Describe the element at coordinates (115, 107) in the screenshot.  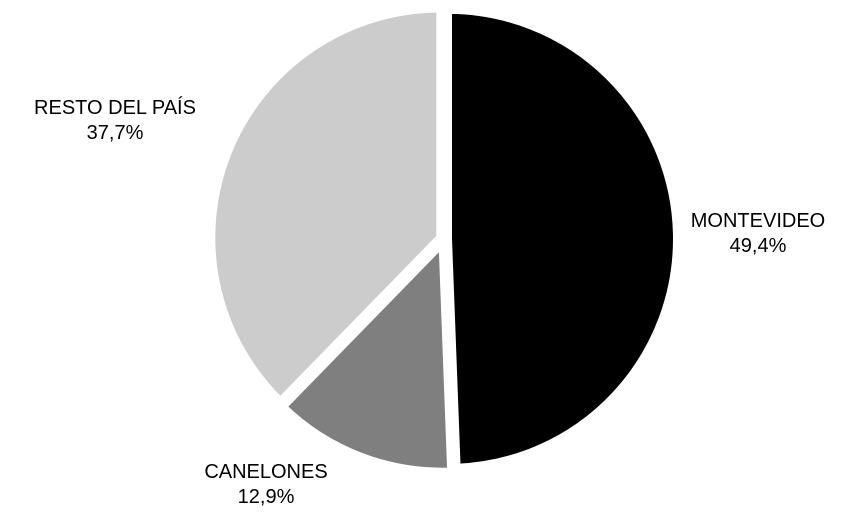
I see `label-resto-name: RESTO DEL PAÍS` at that location.